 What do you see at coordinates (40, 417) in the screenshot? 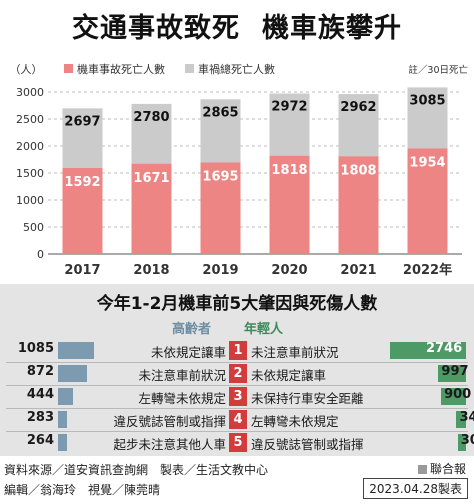
I see `elder-value: 283` at bounding box center [40, 417].